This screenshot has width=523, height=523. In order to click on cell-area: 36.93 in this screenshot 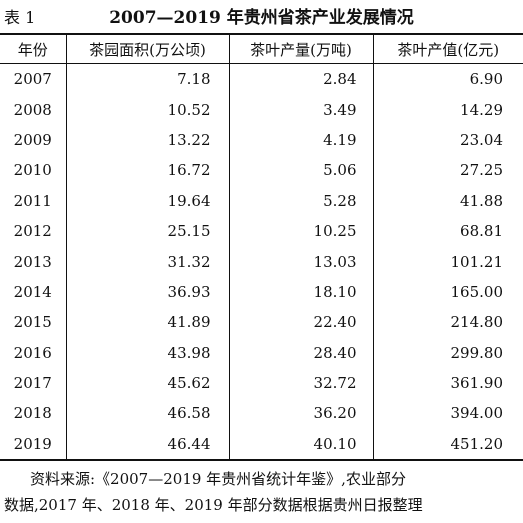, I will do `click(147, 292)`.